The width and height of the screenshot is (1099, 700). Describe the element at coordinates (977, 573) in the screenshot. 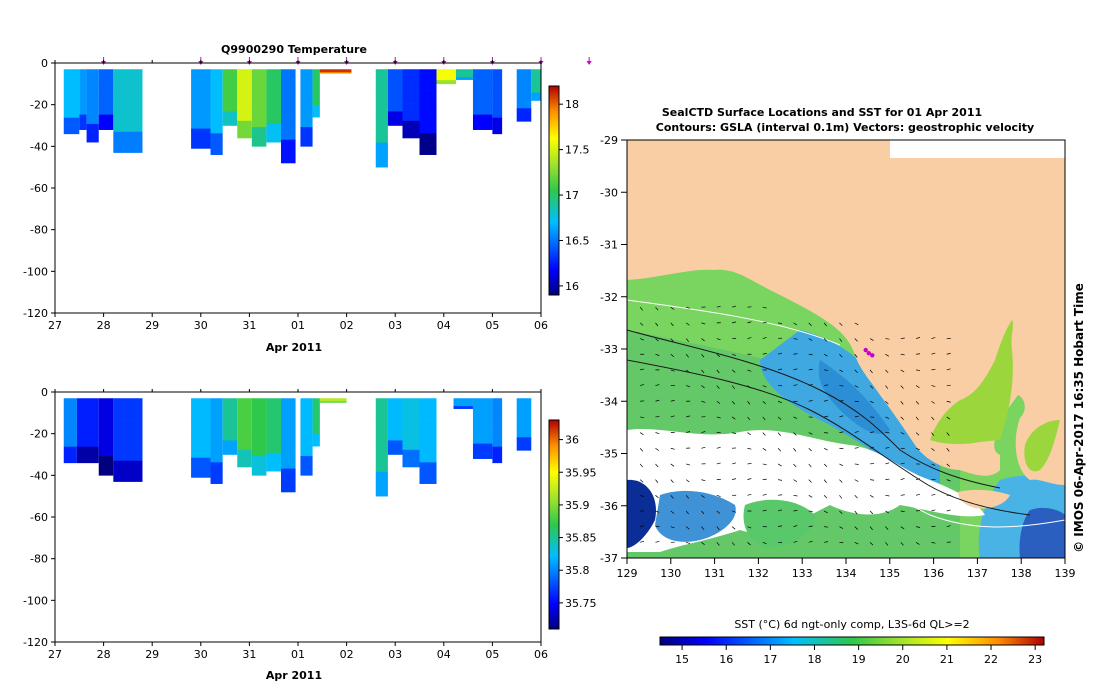

I see `lon-tick-label: 137` at that location.